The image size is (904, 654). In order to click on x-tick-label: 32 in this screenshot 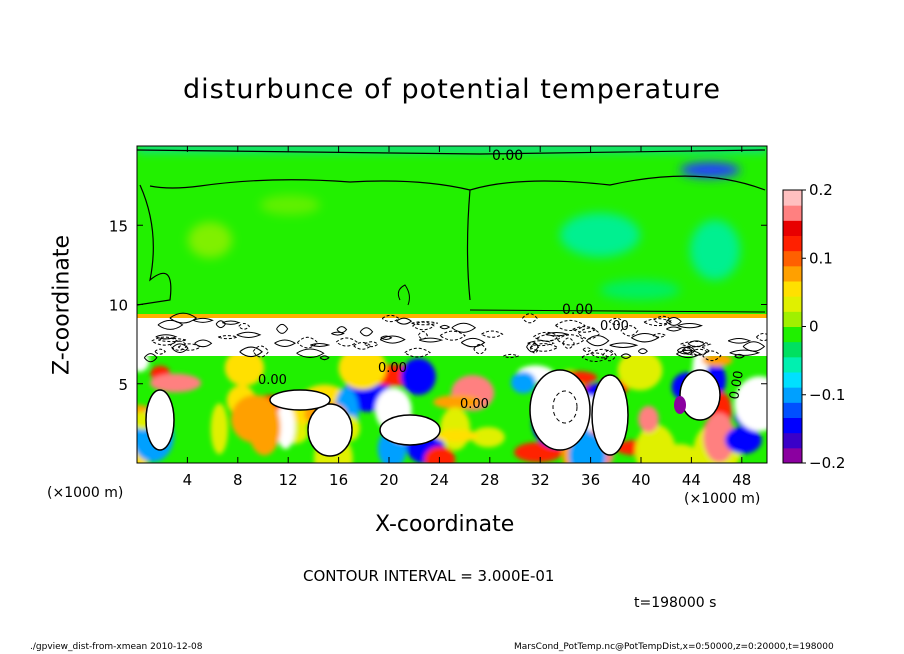, I will do `click(540, 480)`.